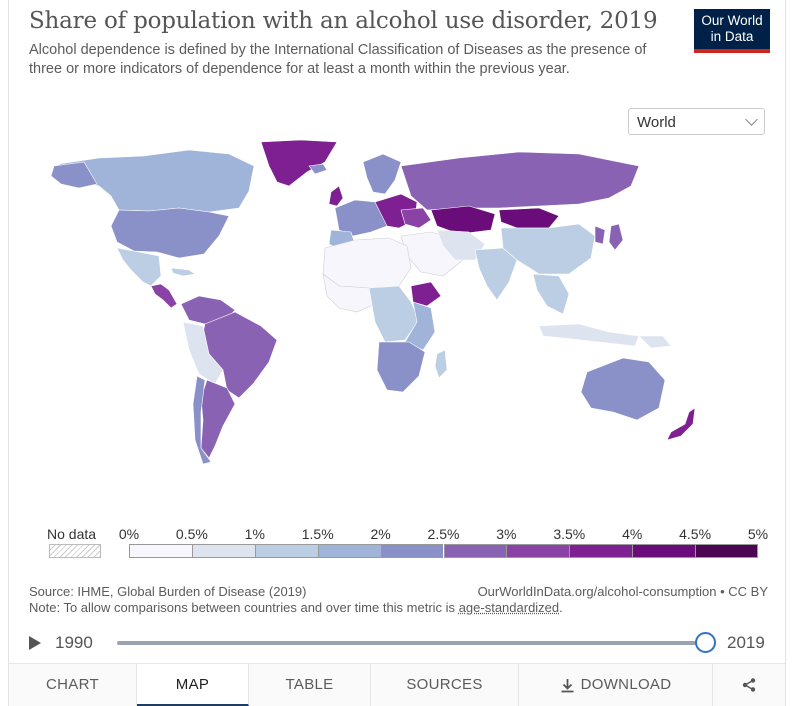 This screenshot has width=793, height=706. What do you see at coordinates (336, 196) in the screenshot?
I see `country-uk` at bounding box center [336, 196].